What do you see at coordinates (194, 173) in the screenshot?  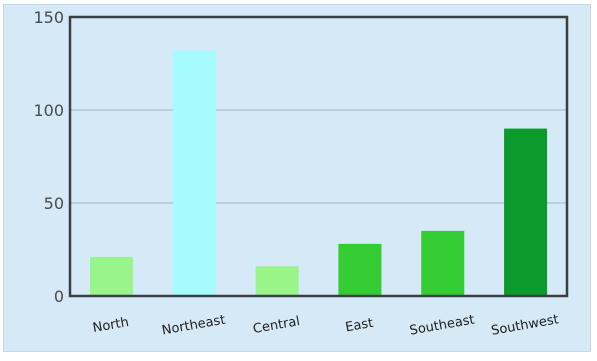 I see `bar-northeast` at bounding box center [194, 173].